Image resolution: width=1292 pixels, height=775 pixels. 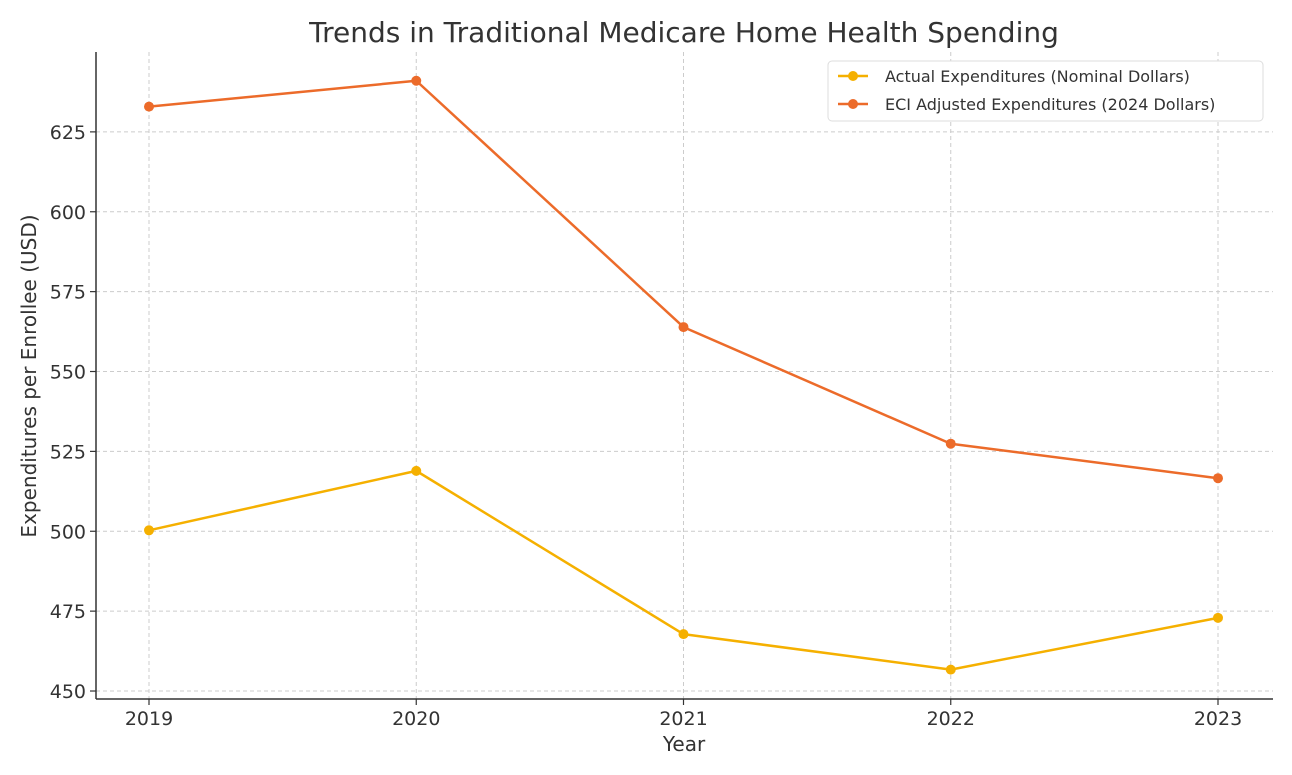 I want to click on x-tick-label: 2021, so click(x=683, y=719).